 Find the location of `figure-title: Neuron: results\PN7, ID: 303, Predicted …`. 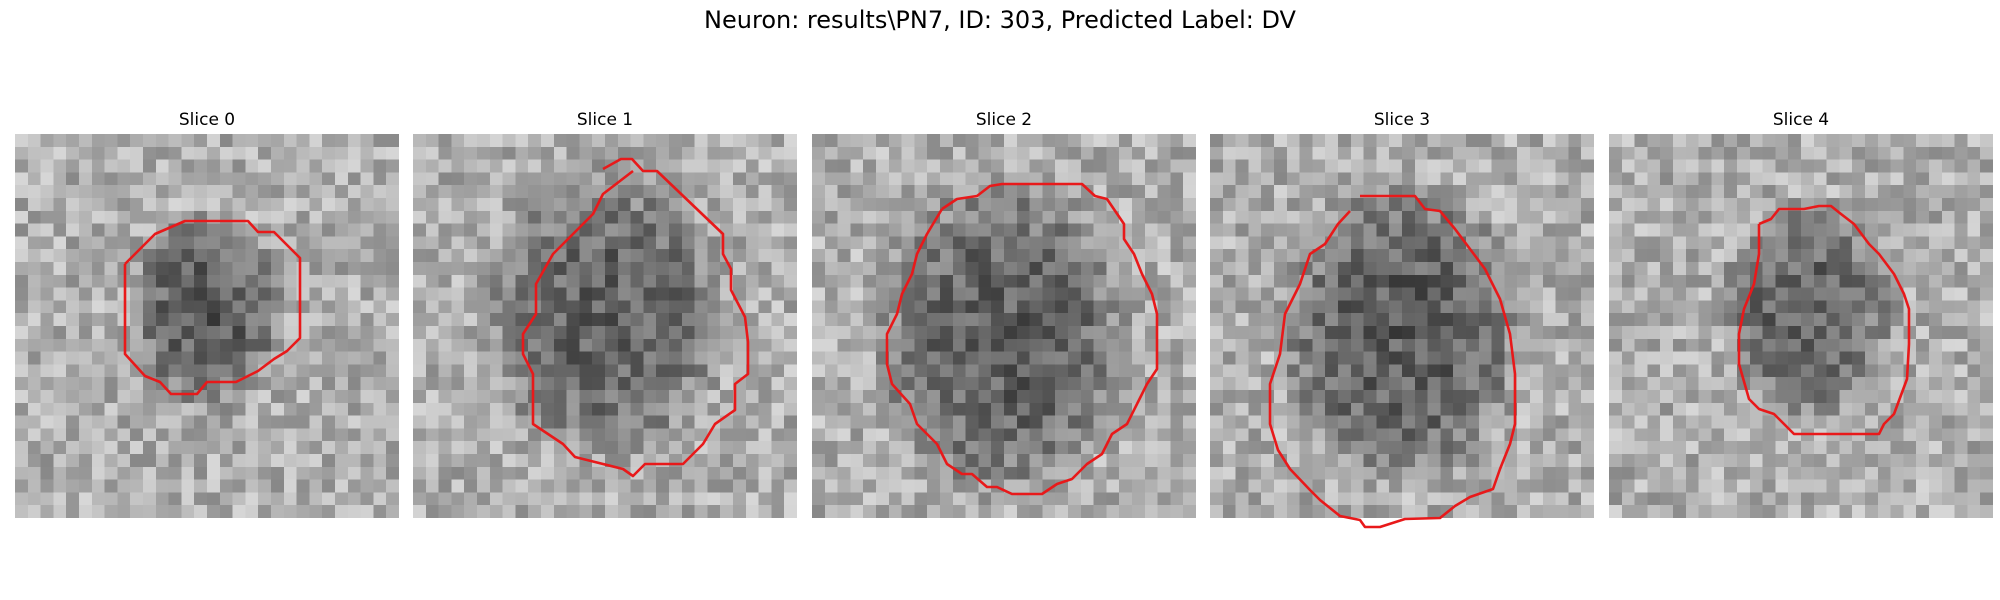

figure-title: Neuron: results\PN7, ID: 303, Predicted … is located at coordinates (1000, 20).